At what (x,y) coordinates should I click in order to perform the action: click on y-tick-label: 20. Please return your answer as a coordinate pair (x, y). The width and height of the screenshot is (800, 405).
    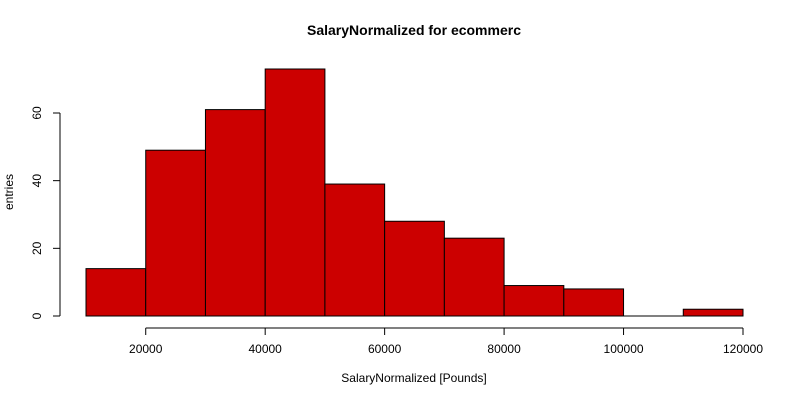
    Looking at the image, I should click on (37, 248).